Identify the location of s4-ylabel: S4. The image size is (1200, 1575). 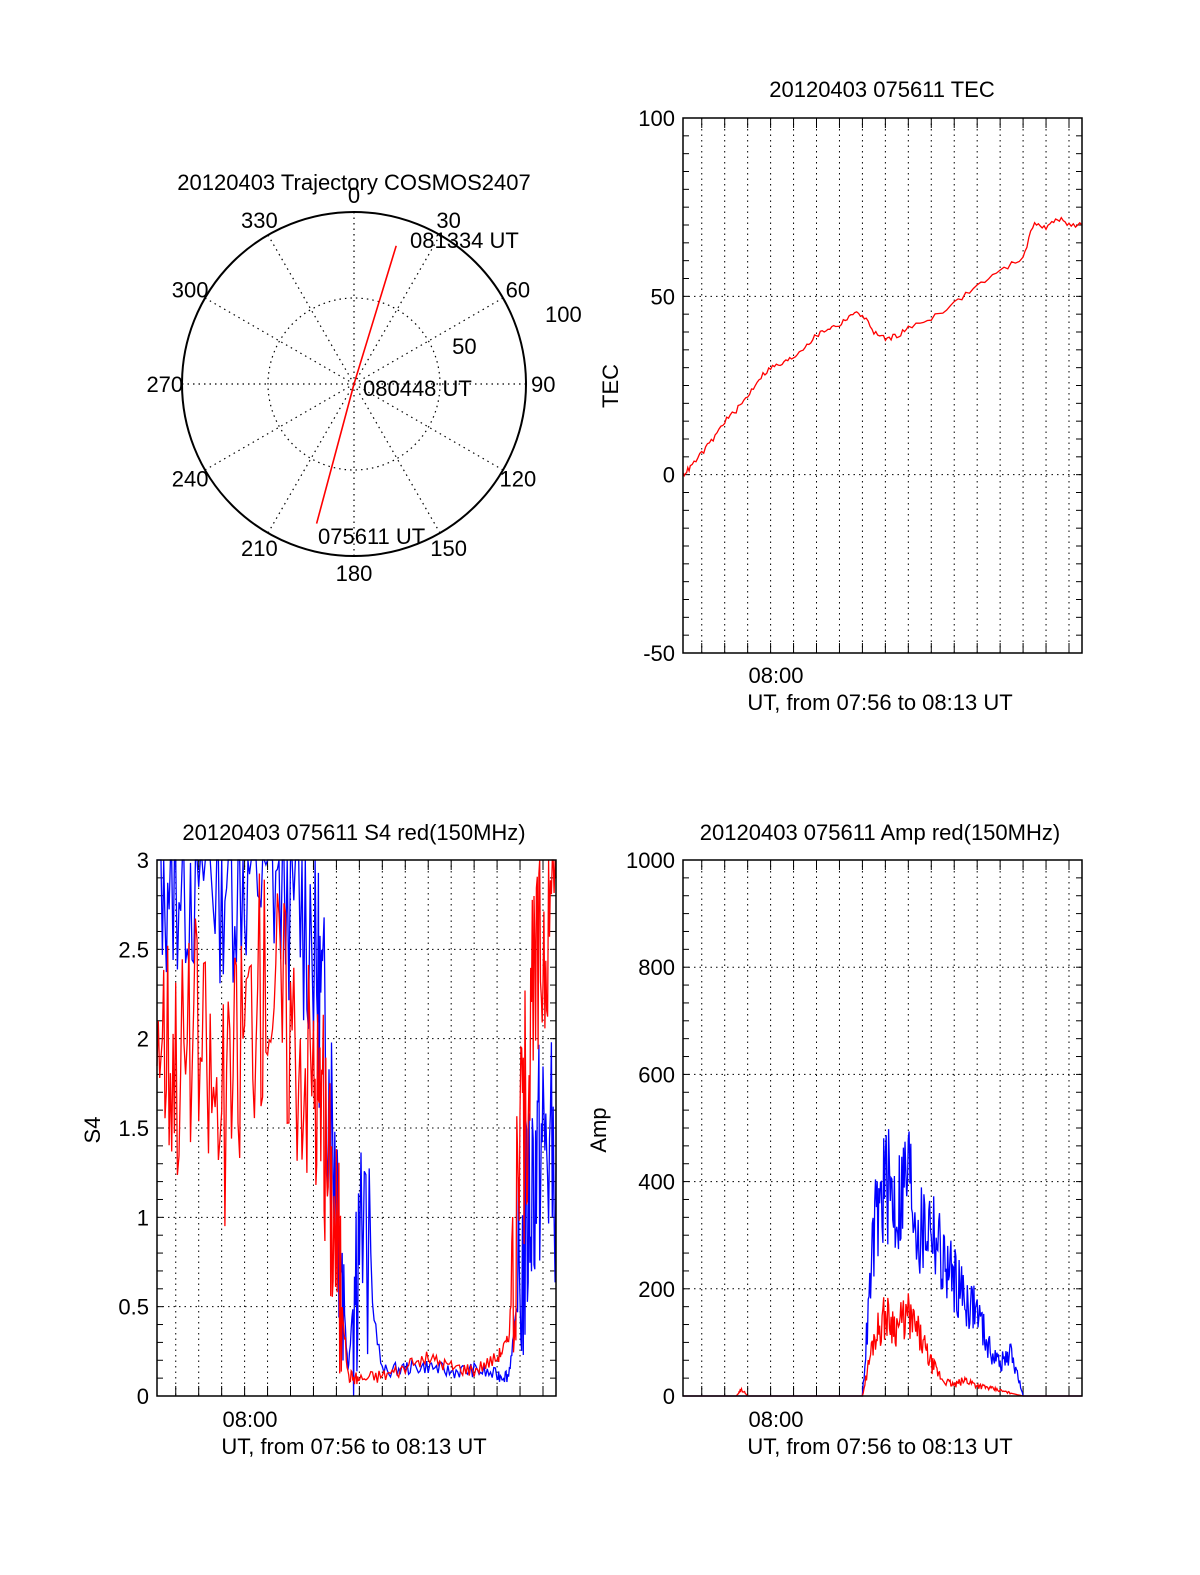
(92, 1130).